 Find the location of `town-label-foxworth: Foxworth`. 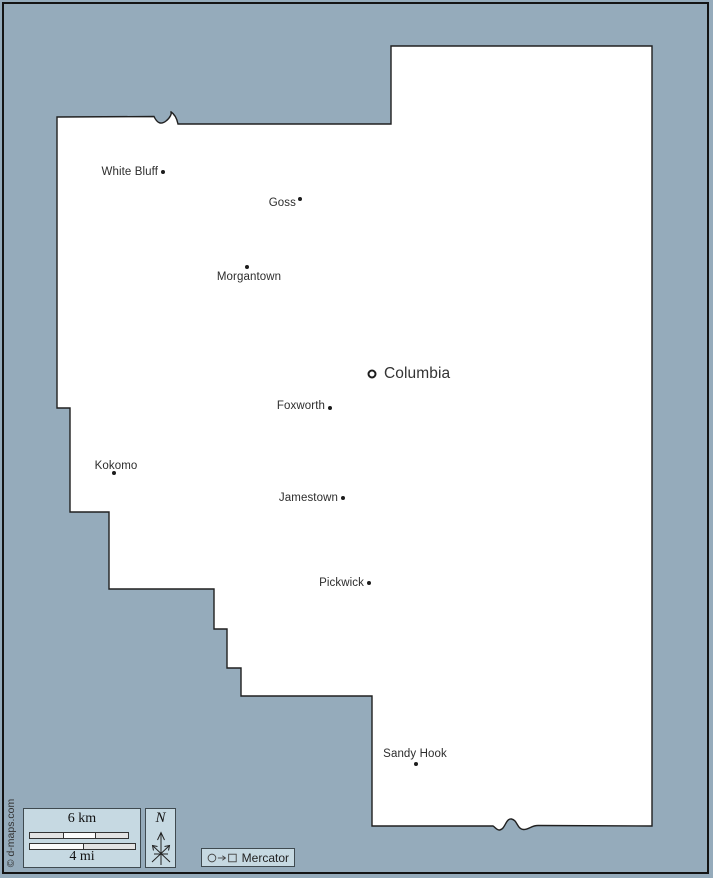

town-label-foxworth: Foxworth is located at coordinates (300, 406).